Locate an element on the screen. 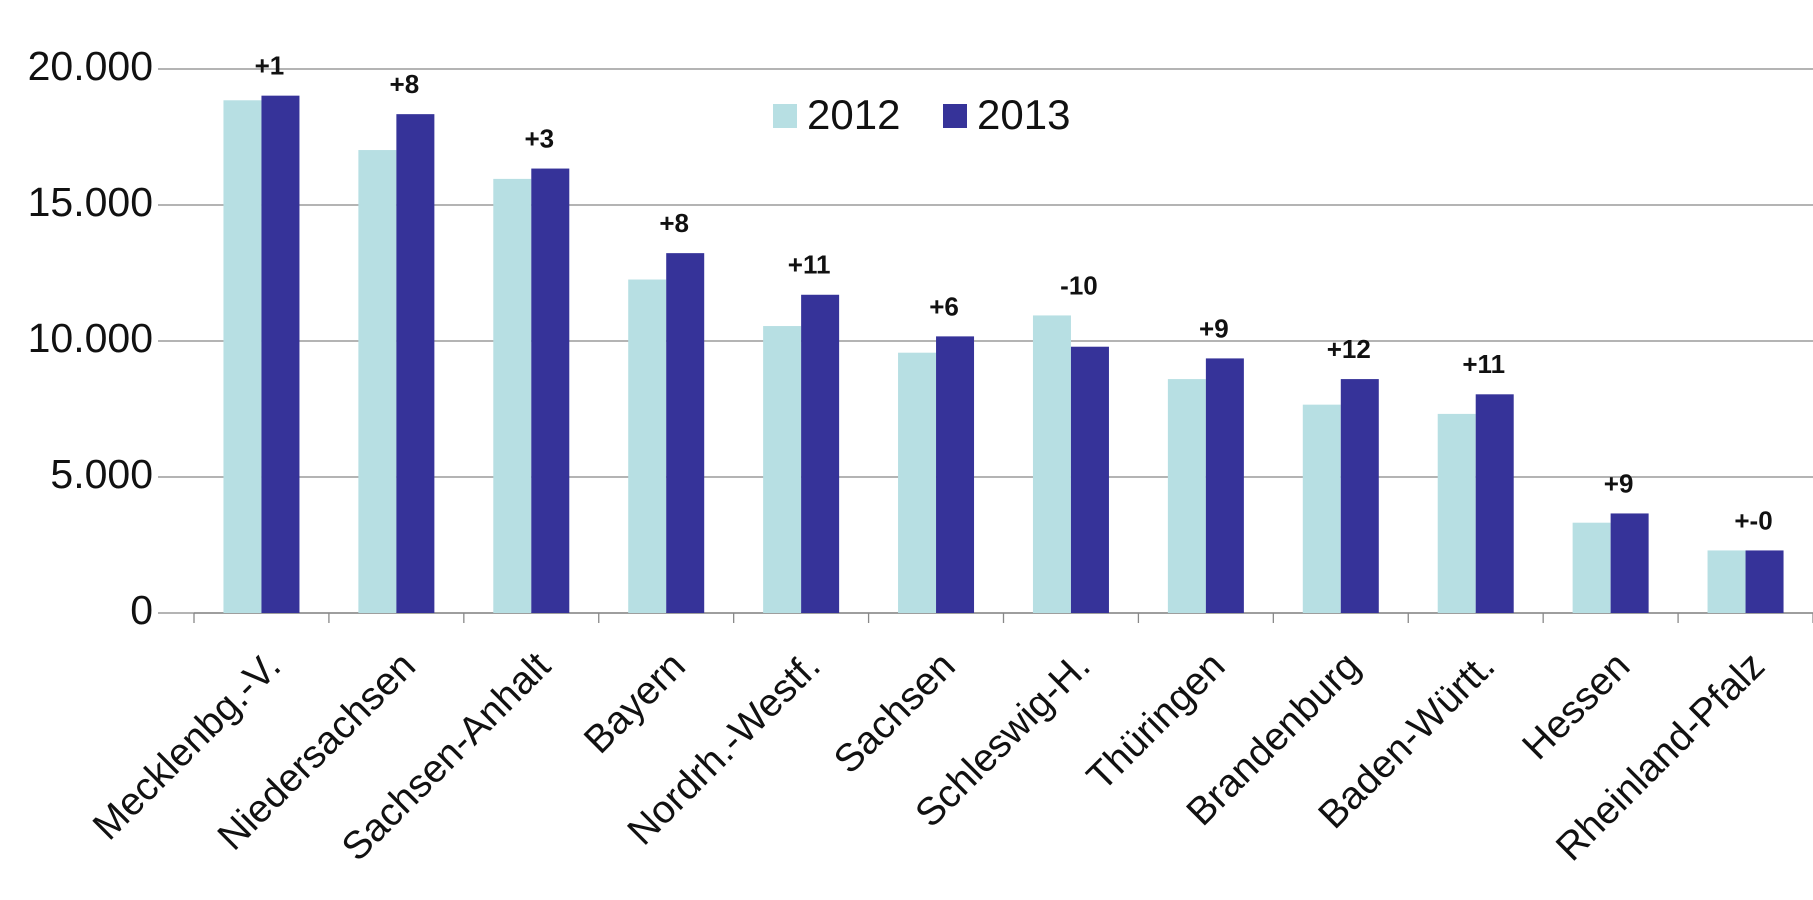 The height and width of the screenshot is (900, 1813). y-tick-label: 5.000 is located at coordinates (101, 474).